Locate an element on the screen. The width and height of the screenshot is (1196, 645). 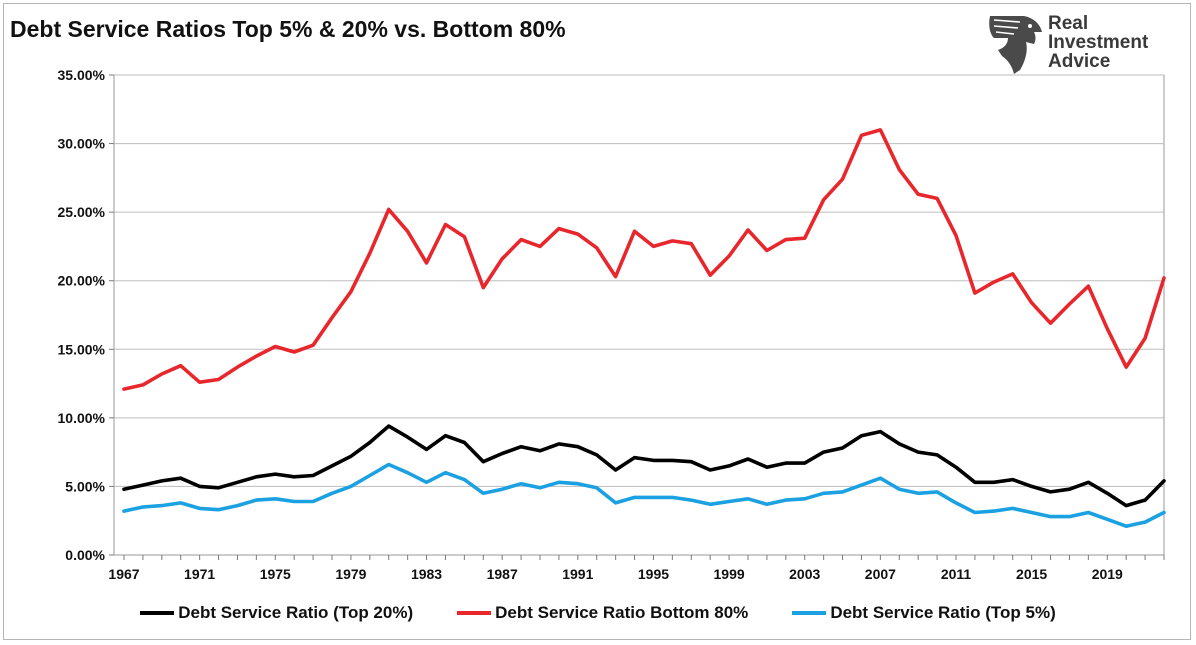
y-tick-label: 35.00% is located at coordinates (82, 75).